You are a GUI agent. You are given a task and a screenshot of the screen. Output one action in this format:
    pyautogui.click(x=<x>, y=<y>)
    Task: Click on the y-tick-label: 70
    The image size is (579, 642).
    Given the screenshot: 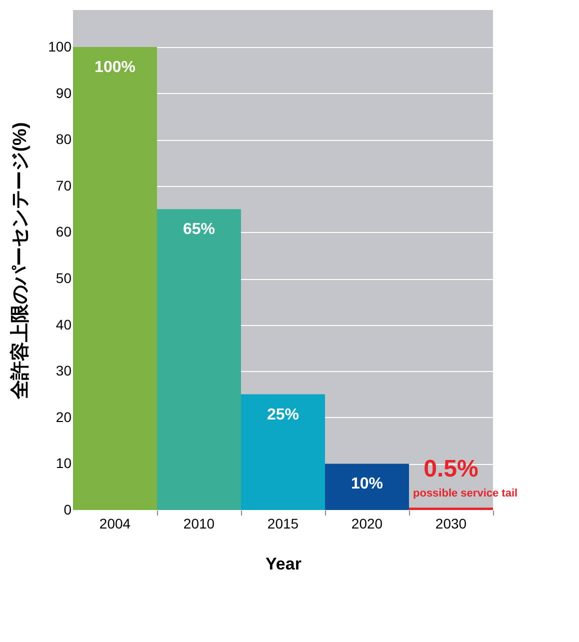 What is the action you would take?
    pyautogui.click(x=64, y=185)
    